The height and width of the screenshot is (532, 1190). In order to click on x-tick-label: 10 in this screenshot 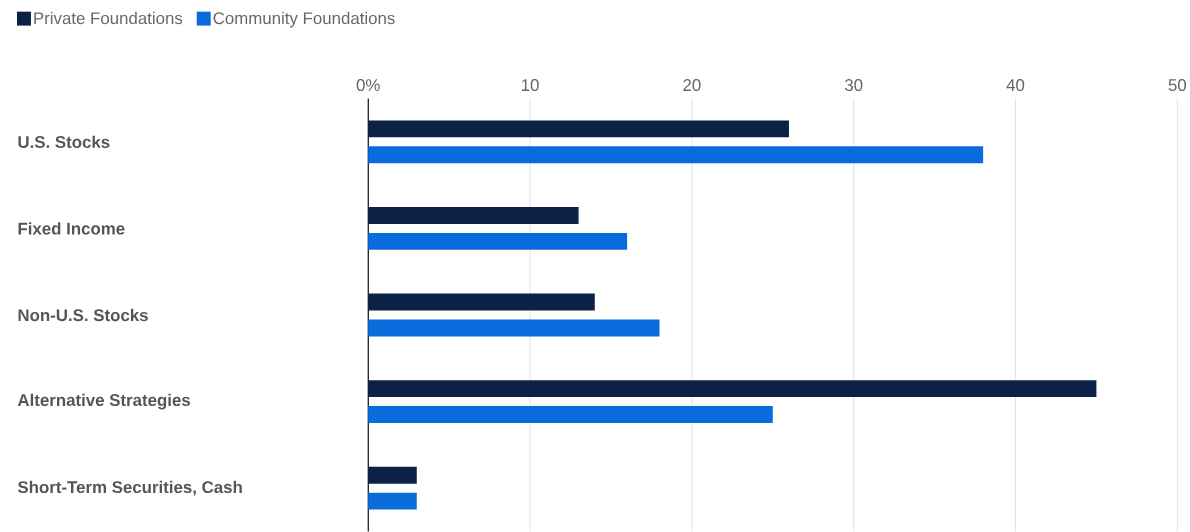, I will do `click(530, 85)`.